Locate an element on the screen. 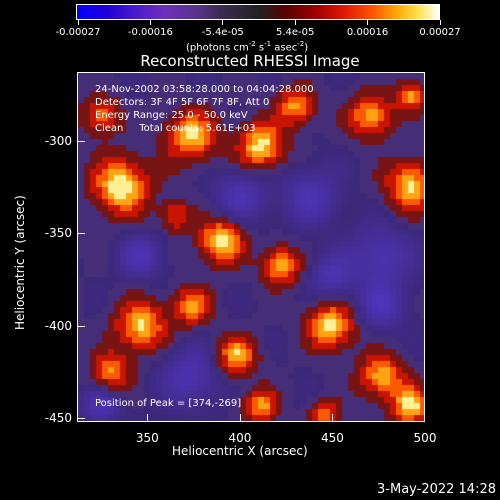 This screenshot has width=500, height=500. colorbar-tick-label: -0.00016 is located at coordinates (150, 32).